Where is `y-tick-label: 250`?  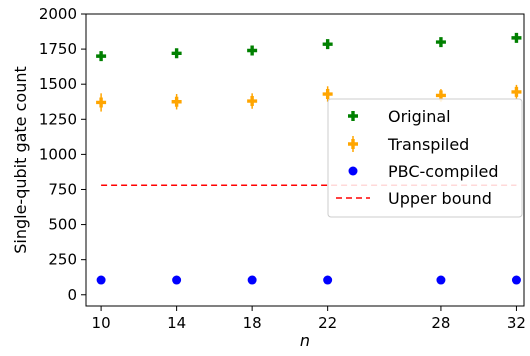
y-tick-label: 250 is located at coordinates (62, 260).